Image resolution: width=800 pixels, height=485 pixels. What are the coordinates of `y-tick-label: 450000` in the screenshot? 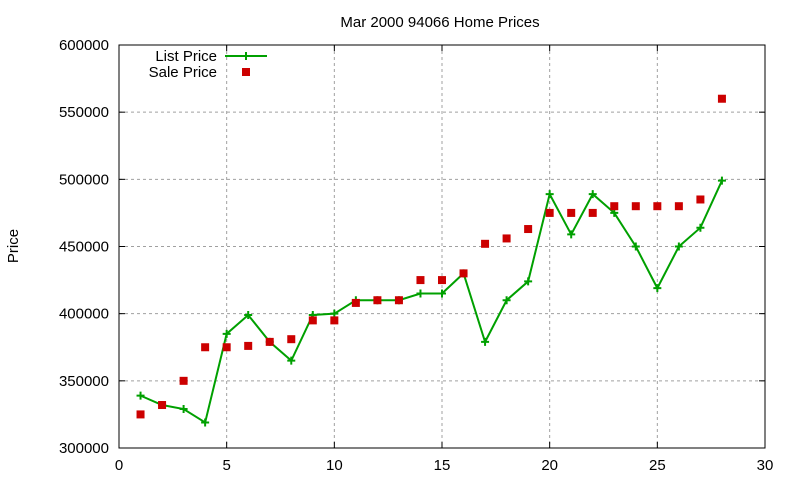 It's located at (84, 247).